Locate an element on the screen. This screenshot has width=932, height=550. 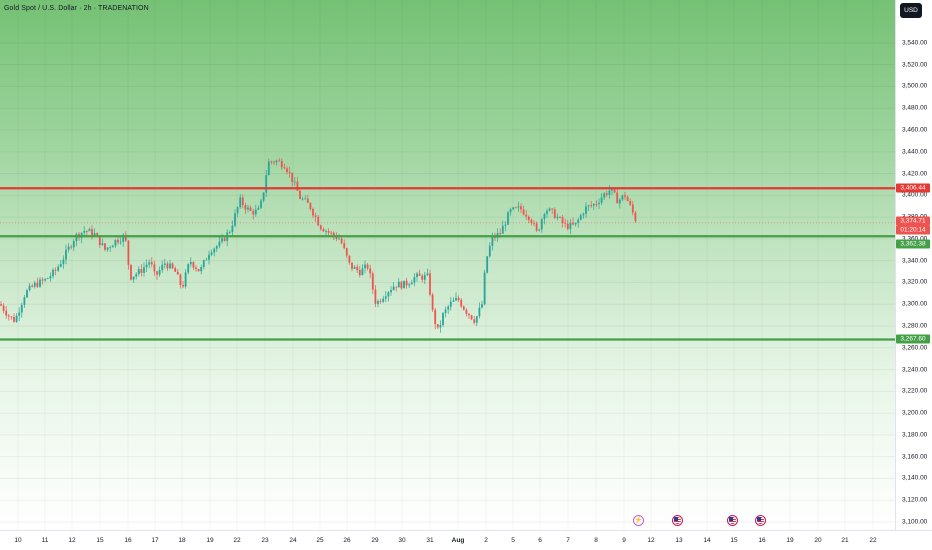
price-tick-label: 3,180.00 is located at coordinates (915, 435).